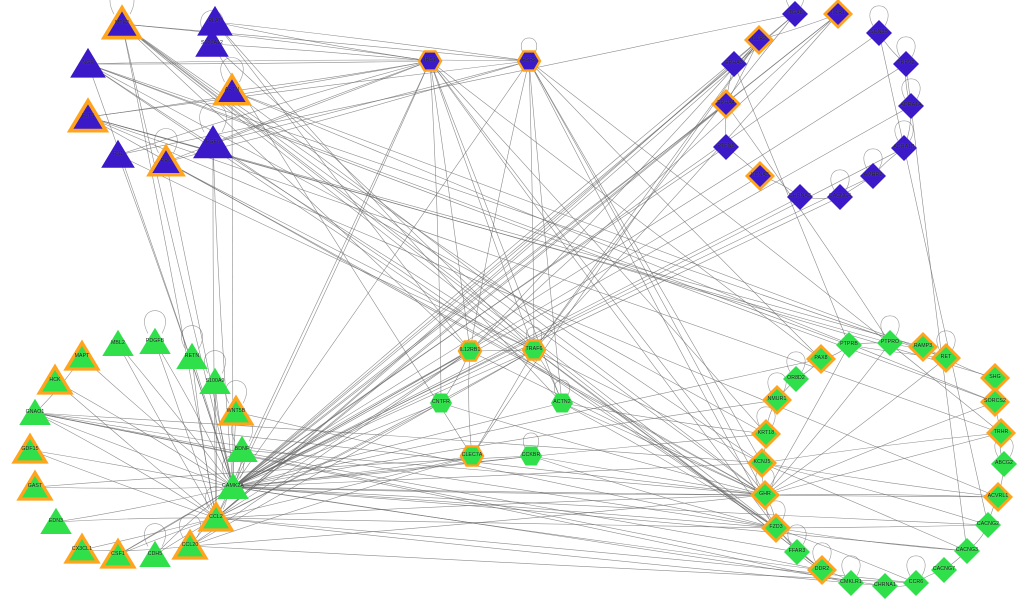  What do you see at coordinates (1001, 433) in the screenshot?
I see `graph-node-trhr: TRHR` at bounding box center [1001, 433].